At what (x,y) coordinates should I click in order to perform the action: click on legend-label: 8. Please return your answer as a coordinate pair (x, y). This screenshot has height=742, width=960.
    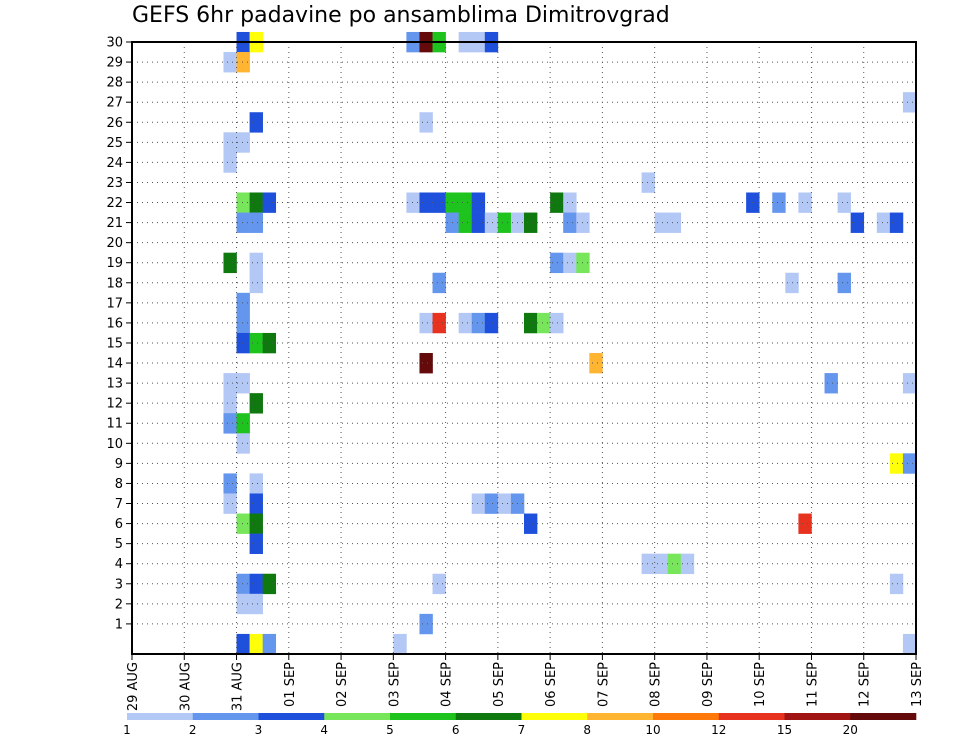
    Looking at the image, I should click on (587, 730).